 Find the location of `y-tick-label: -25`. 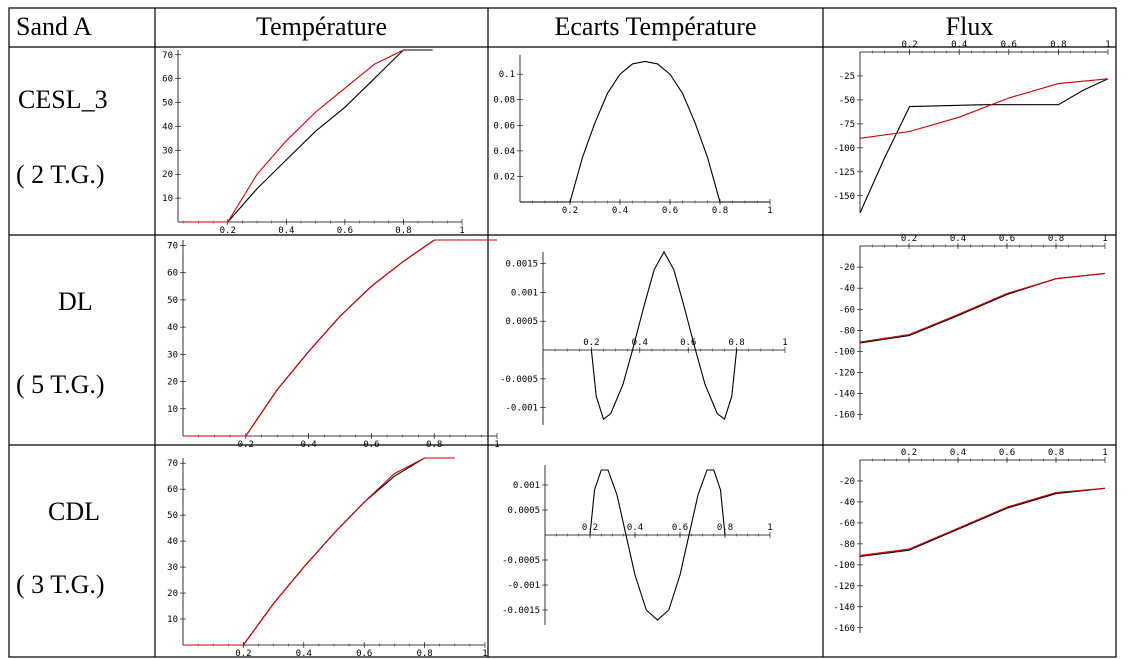

y-tick-label: -25 is located at coordinates (847, 77).